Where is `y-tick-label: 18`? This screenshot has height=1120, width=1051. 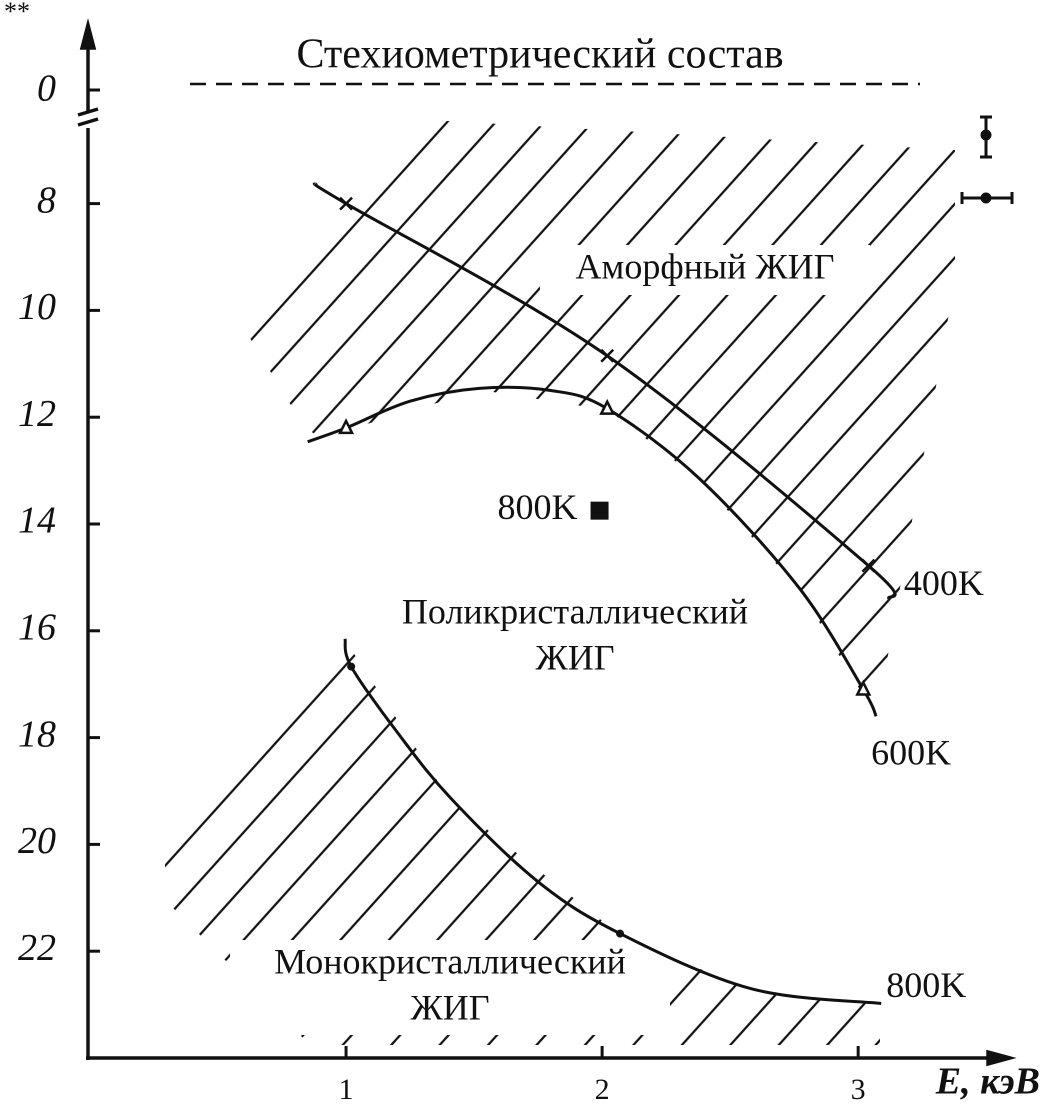
y-tick-label: 18 is located at coordinates (37, 734).